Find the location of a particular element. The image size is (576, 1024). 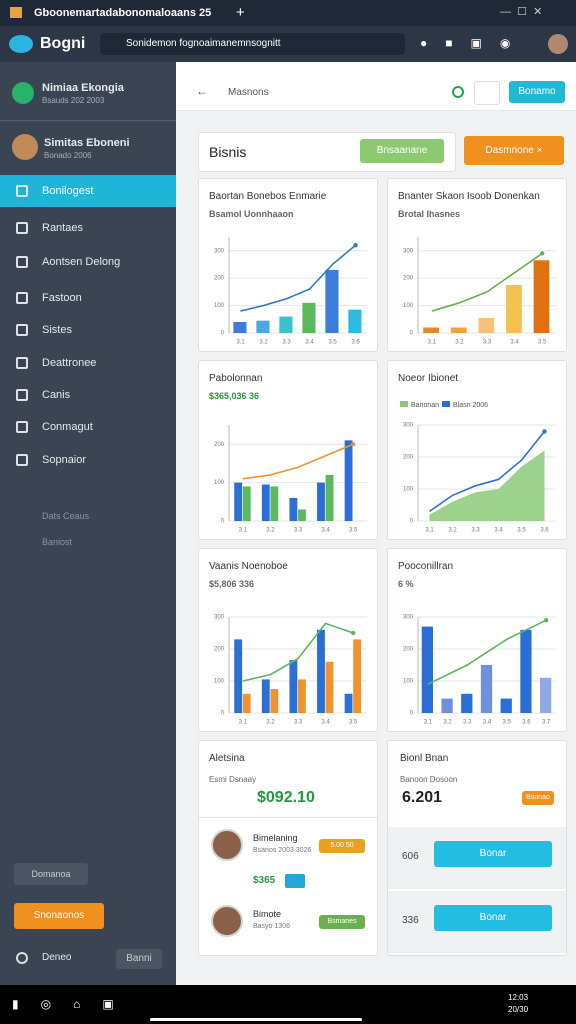

window-controls: — ☐ ✕ is located at coordinates (521, 12).